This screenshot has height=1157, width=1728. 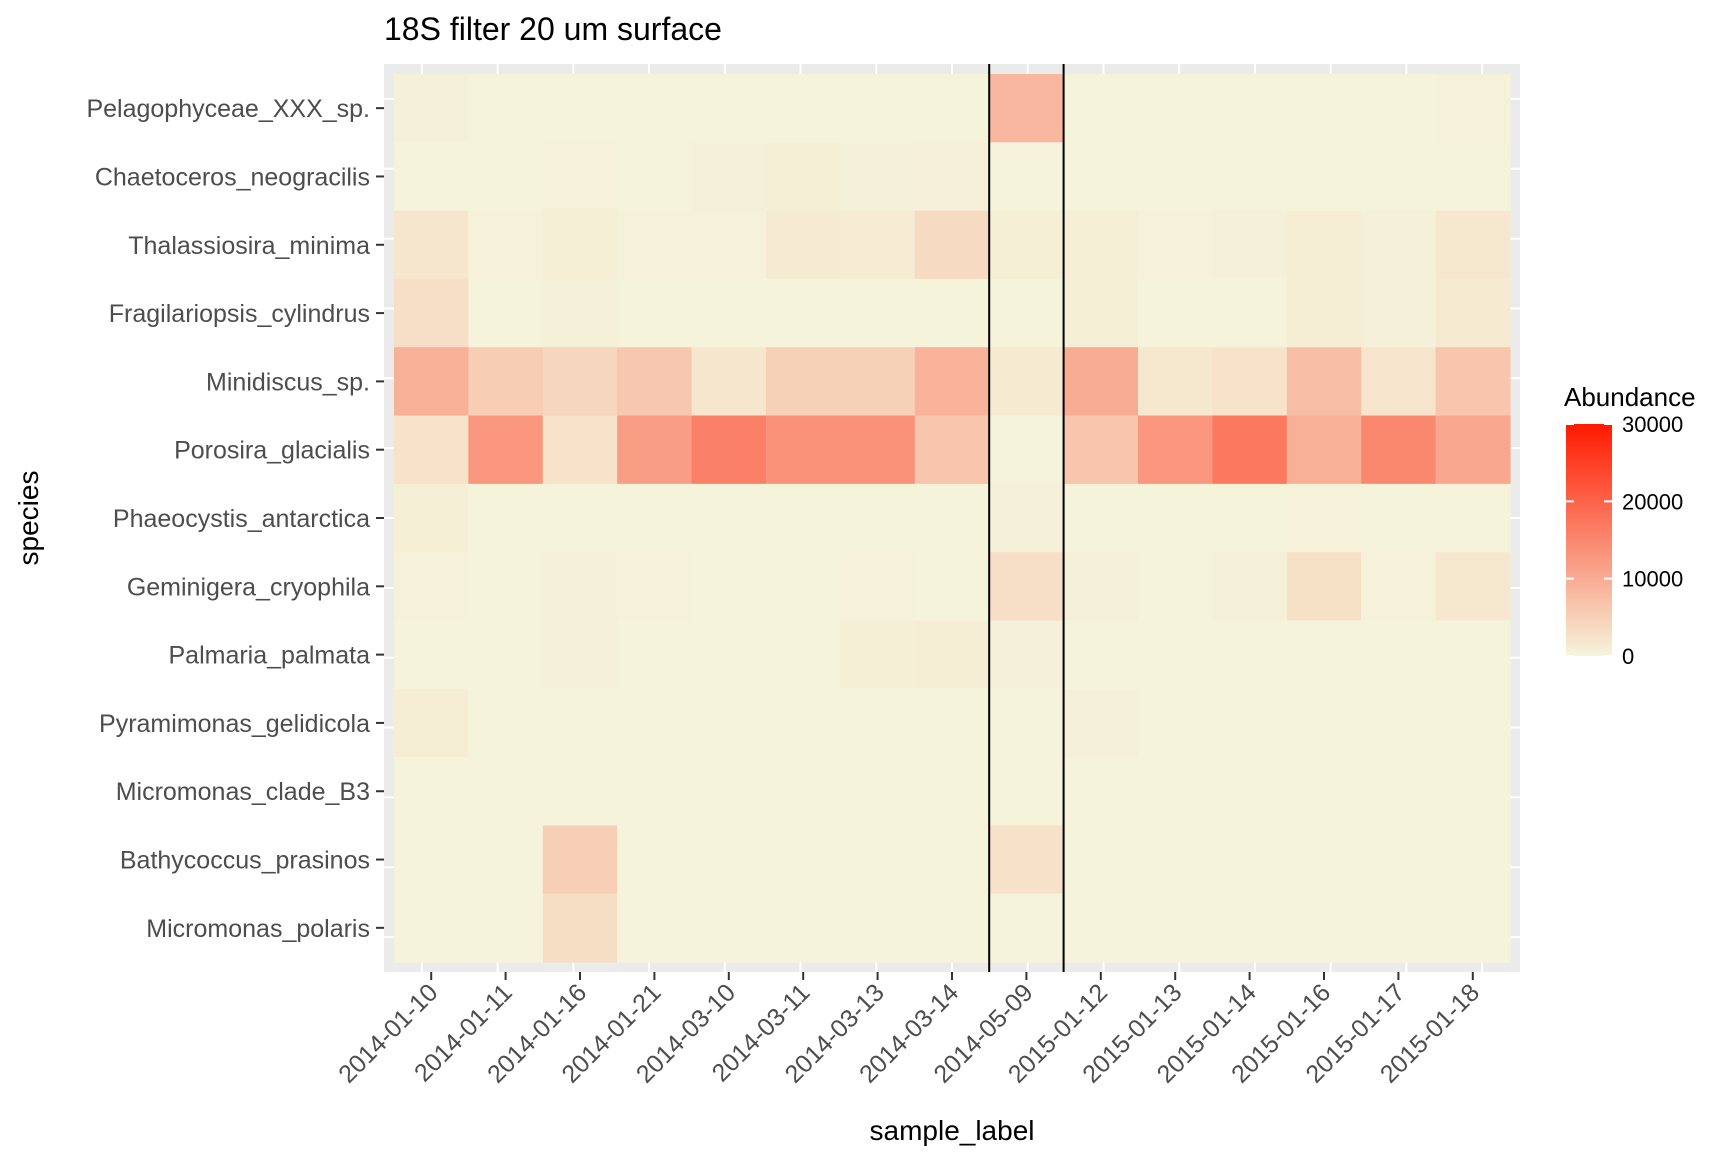 I want to click on y-tick-label: Minidiscus_sp., so click(x=288, y=382).